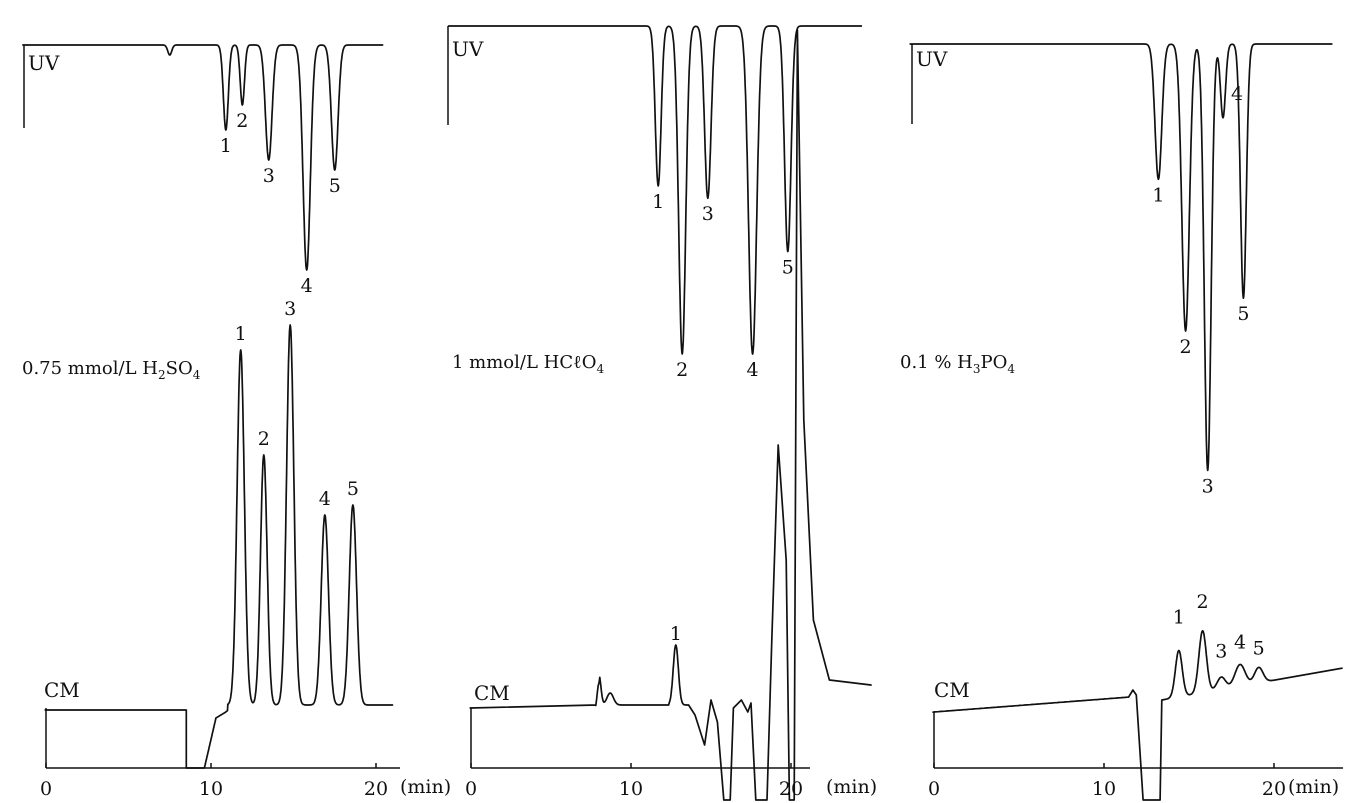  What do you see at coordinates (524, 362) in the screenshot?
I see `eluent-text: 1 mmol/L HCℓO` at bounding box center [524, 362].